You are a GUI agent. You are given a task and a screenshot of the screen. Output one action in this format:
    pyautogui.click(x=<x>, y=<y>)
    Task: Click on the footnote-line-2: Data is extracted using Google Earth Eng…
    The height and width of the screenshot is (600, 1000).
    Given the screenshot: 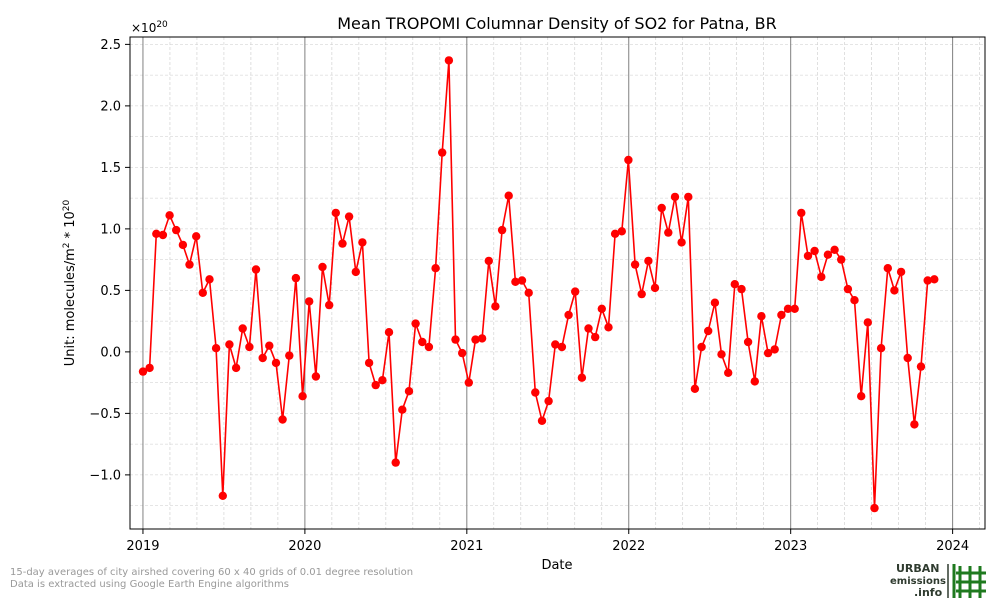 What is the action you would take?
    pyautogui.click(x=149, y=584)
    